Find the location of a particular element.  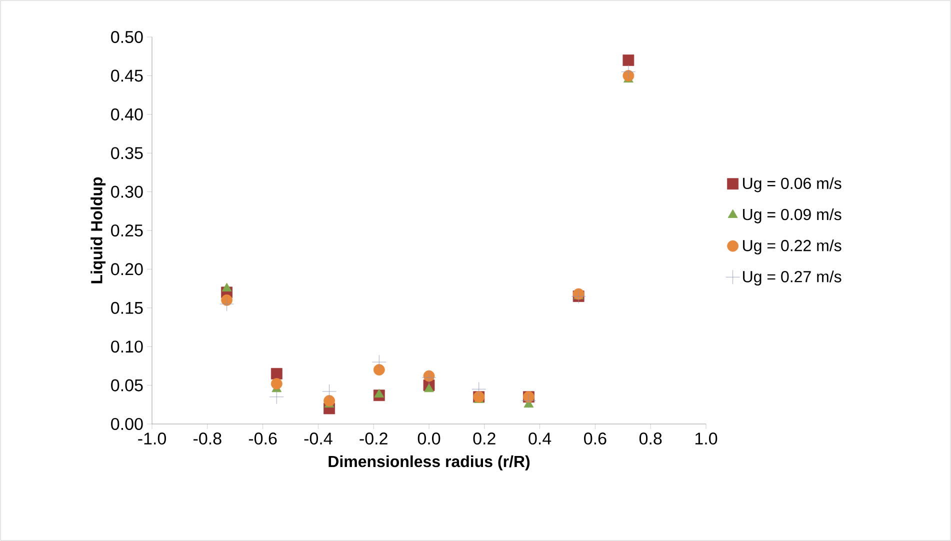

y-tick-label: 0.05 is located at coordinates (127, 385).